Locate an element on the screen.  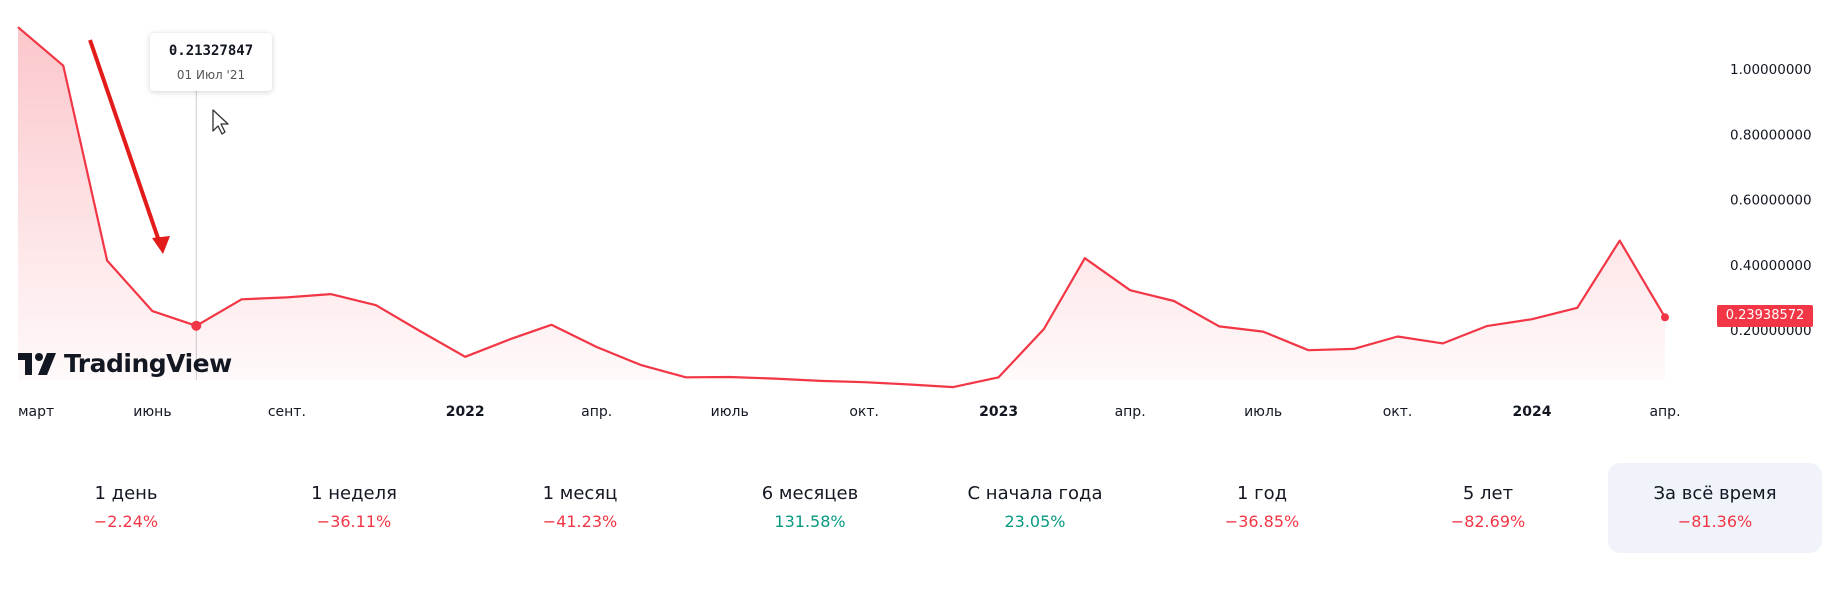
x-tick-label: март is located at coordinates (36, 412).